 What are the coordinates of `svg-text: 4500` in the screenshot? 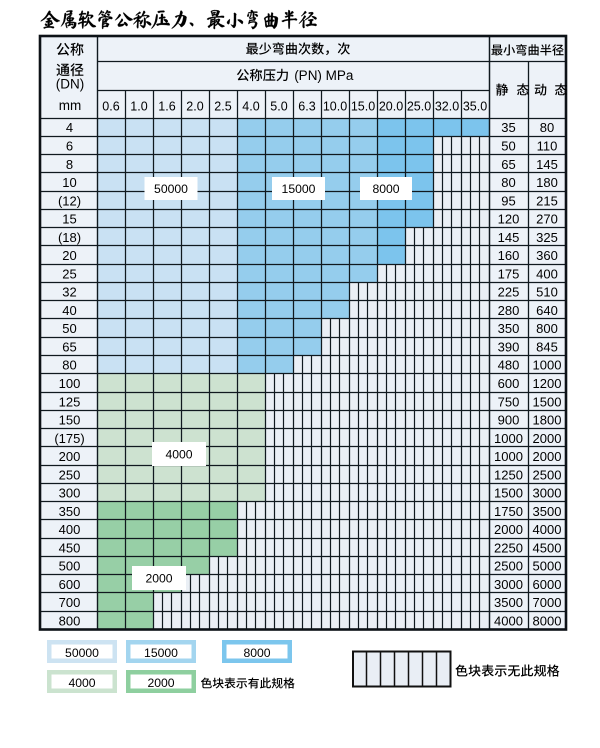 It's located at (547, 547).